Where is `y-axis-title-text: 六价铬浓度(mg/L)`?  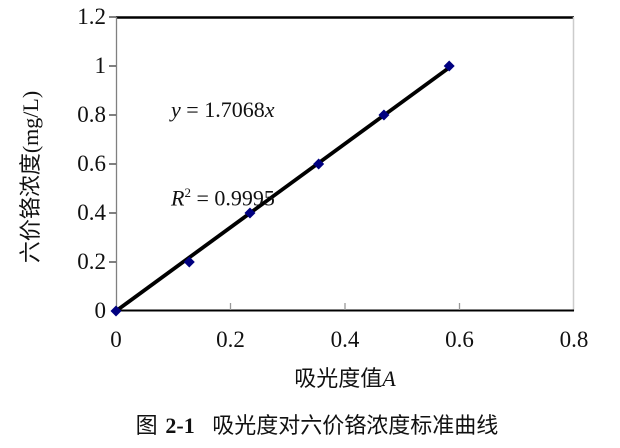 y-axis-title-text: 六价铬浓度(mg/L) is located at coordinates (30, 177).